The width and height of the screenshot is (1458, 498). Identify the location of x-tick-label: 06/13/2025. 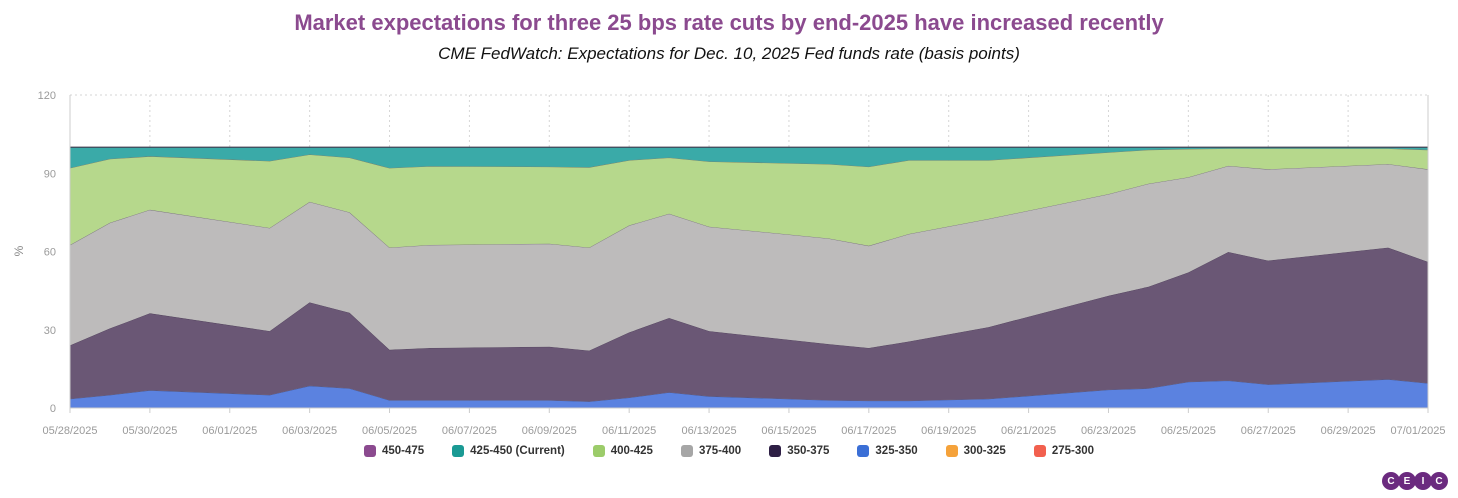
(709, 431).